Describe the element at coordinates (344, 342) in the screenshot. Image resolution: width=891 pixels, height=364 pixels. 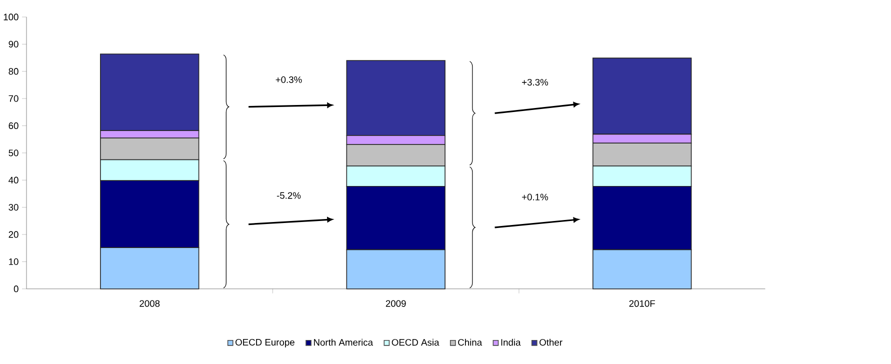
I see `legend-label: North America` at that location.